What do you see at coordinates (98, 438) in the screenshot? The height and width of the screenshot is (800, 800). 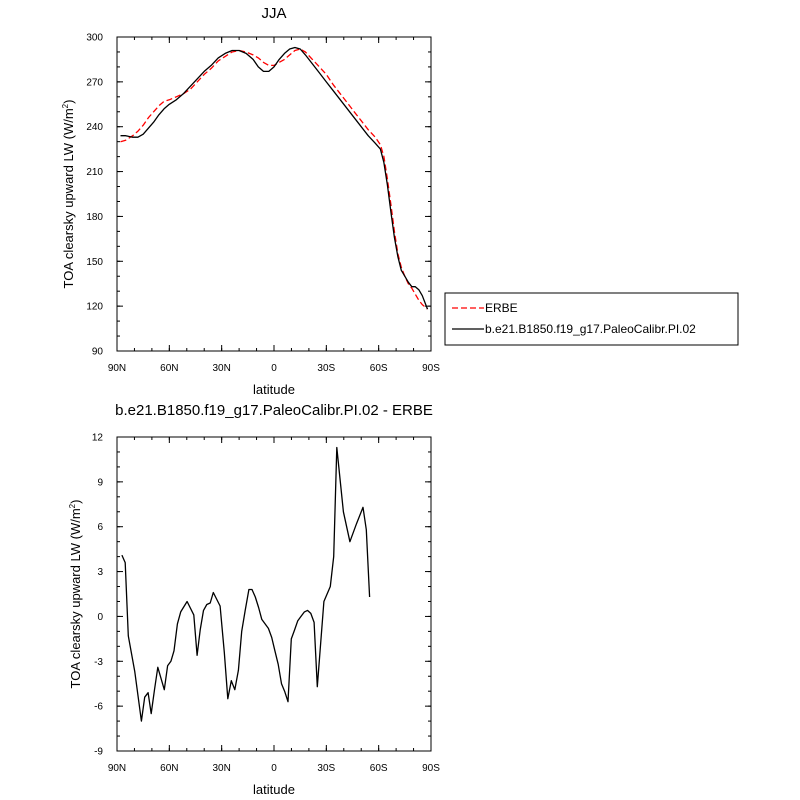 I see `y-tick-label: 12` at bounding box center [98, 438].